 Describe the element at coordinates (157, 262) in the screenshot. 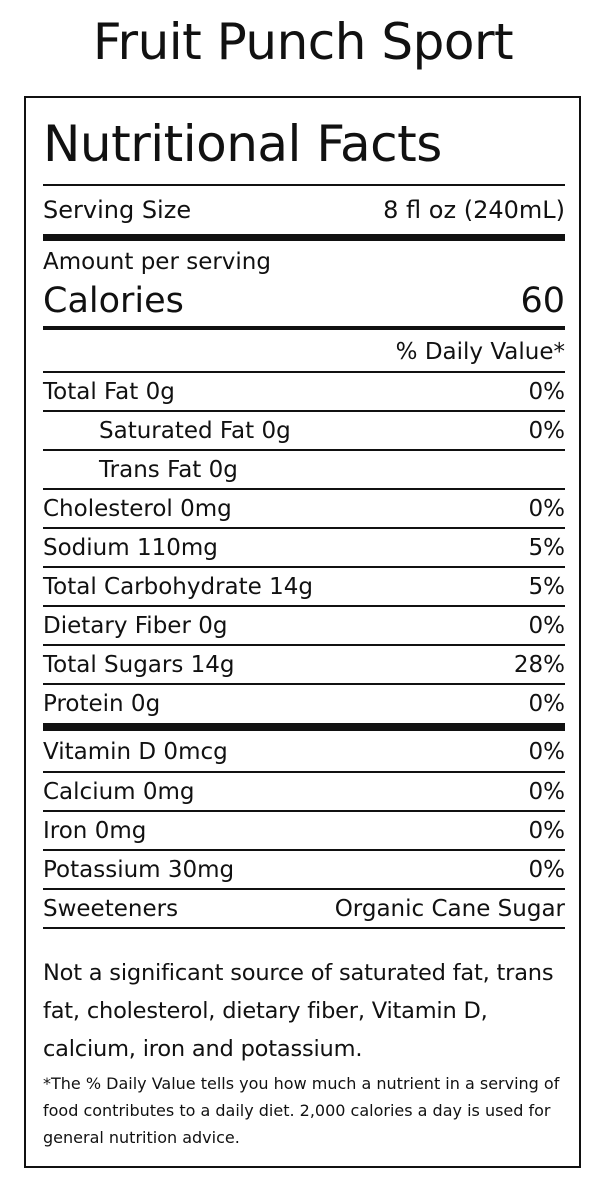

I see `amount-per-serving: Amount per serving` at that location.